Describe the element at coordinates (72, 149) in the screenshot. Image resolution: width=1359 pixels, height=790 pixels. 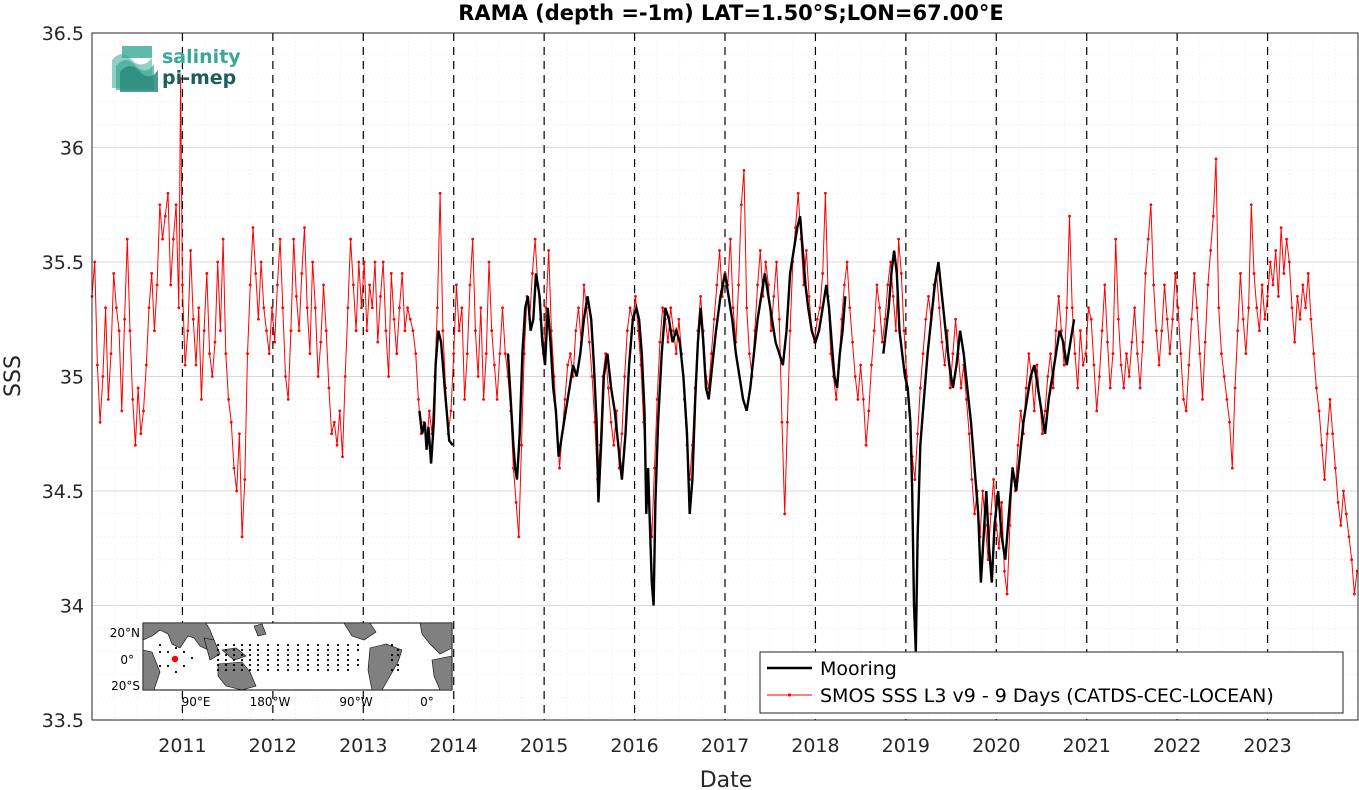
I see `y-tick-label: 36` at that location.